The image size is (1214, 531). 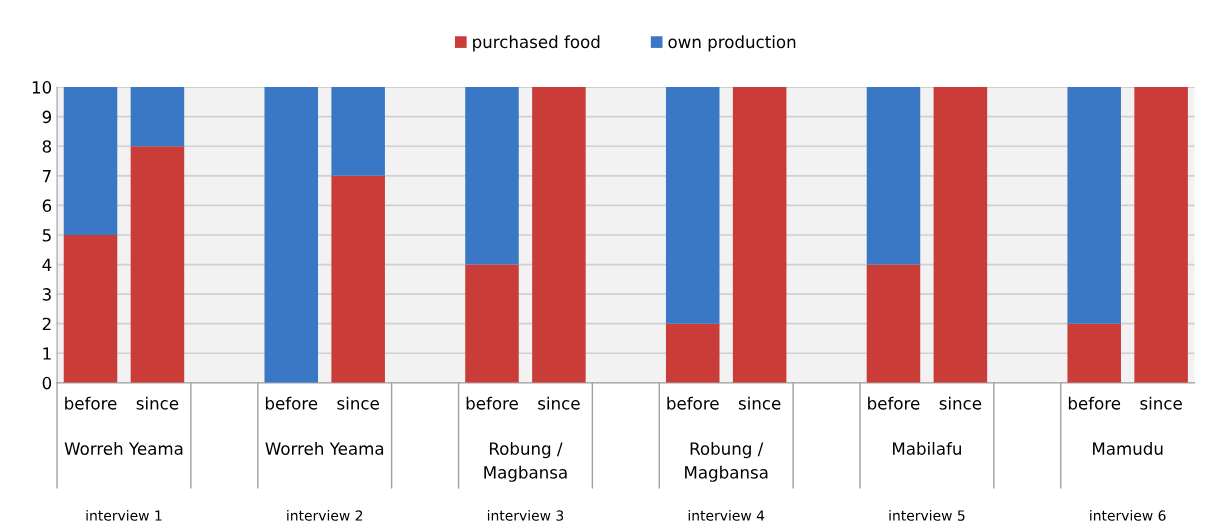 I want to click on y-tick-label: 5, so click(x=46, y=235).